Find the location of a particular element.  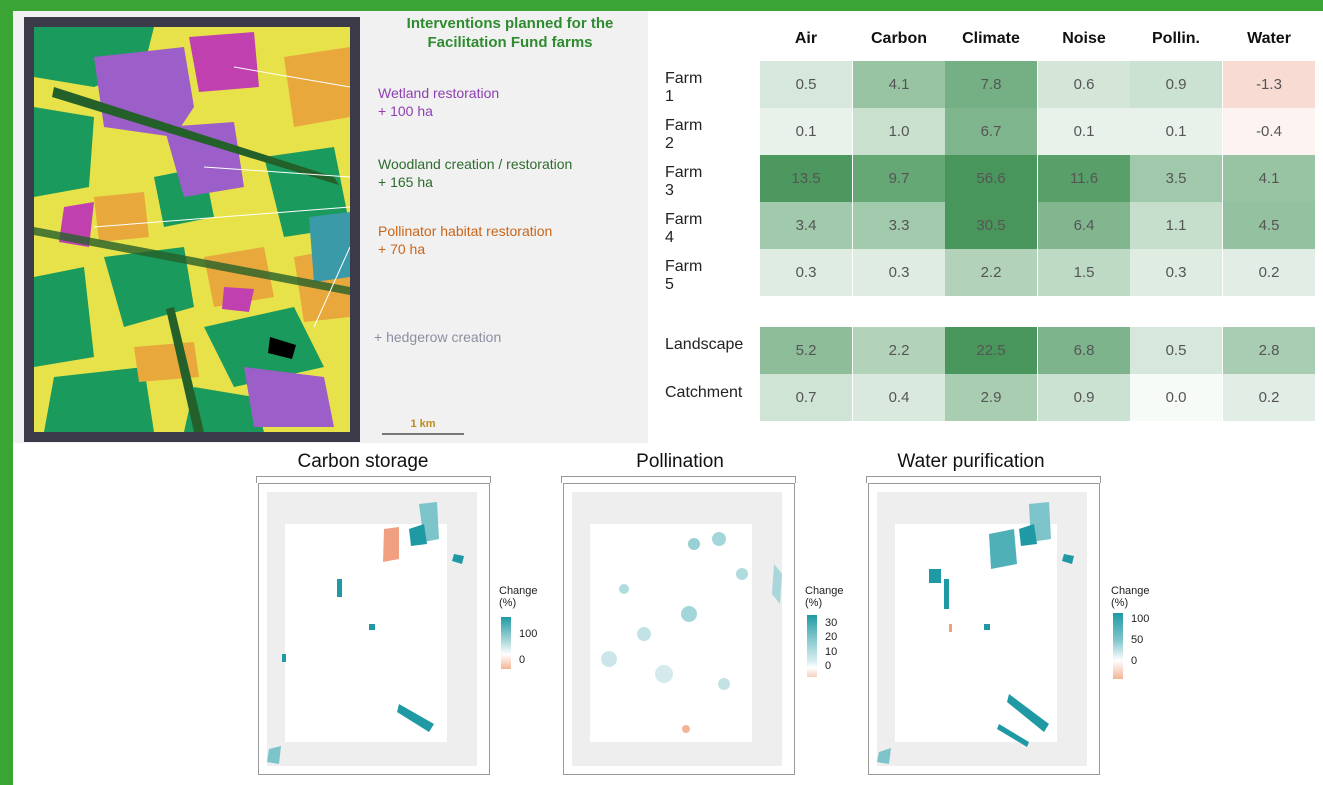

col-header-pollination: Pollin. is located at coordinates (1176, 38).